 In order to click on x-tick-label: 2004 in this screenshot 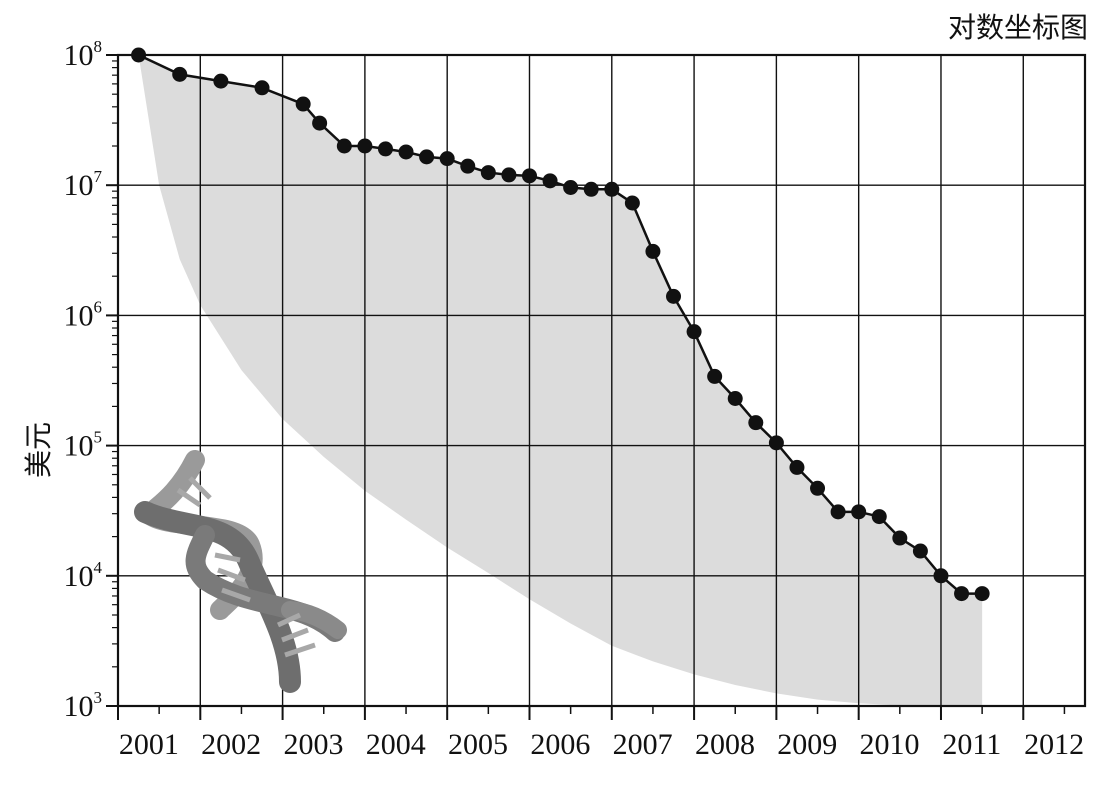, I will do `click(396, 744)`.